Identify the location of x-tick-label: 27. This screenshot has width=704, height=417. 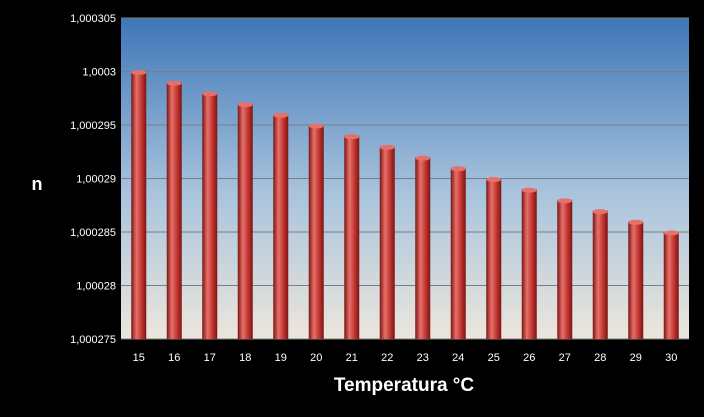
(565, 358).